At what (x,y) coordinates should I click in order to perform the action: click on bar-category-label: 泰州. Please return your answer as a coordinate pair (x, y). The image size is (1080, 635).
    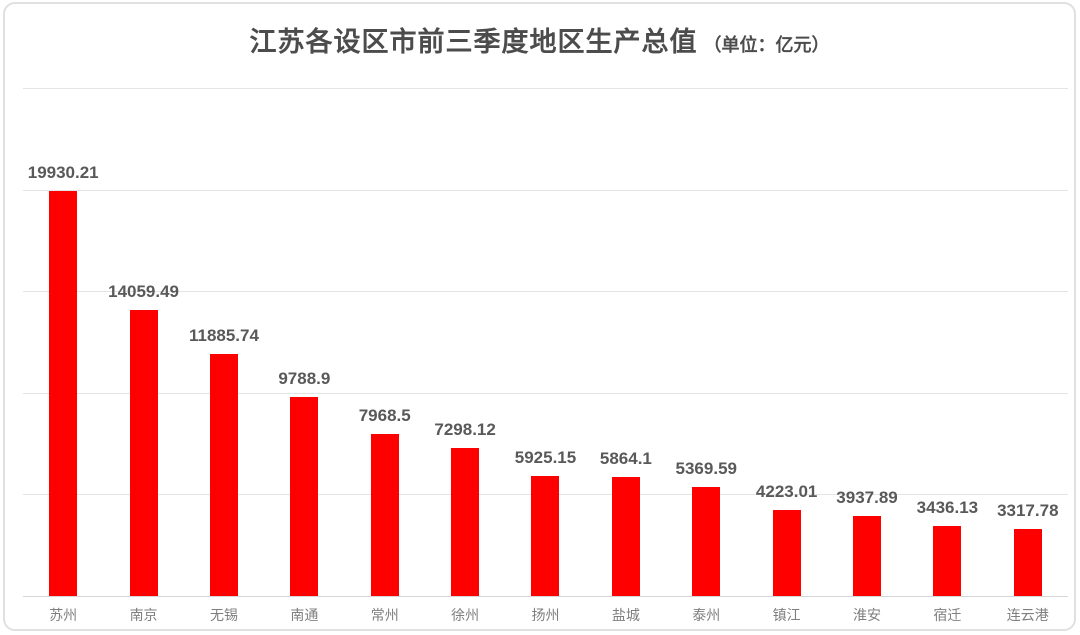
    Looking at the image, I should click on (706, 615).